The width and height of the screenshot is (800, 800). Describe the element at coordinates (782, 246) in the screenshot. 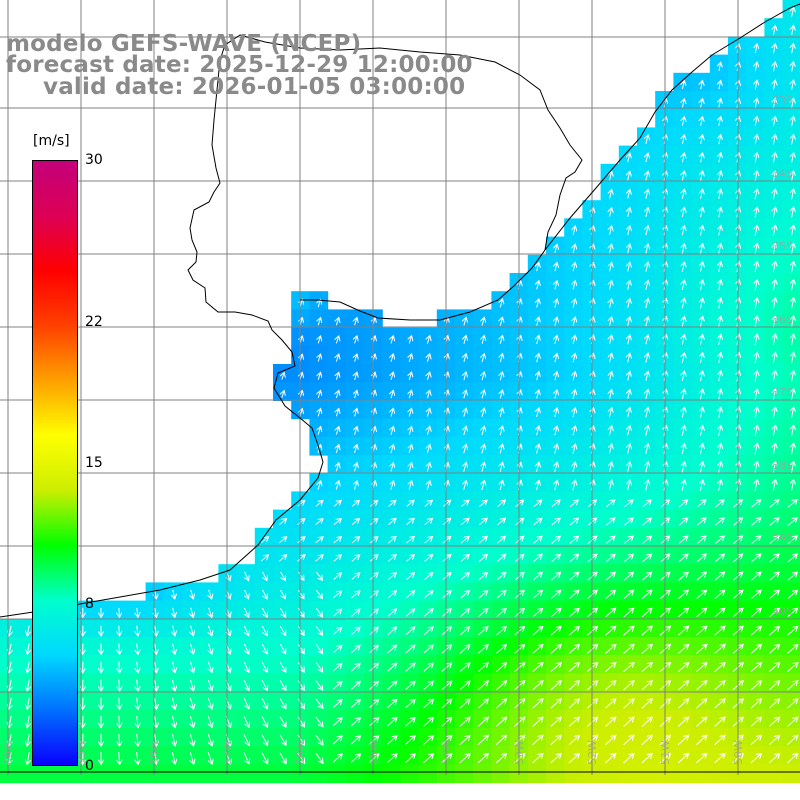

I see `latitude-label: 35S` at that location.